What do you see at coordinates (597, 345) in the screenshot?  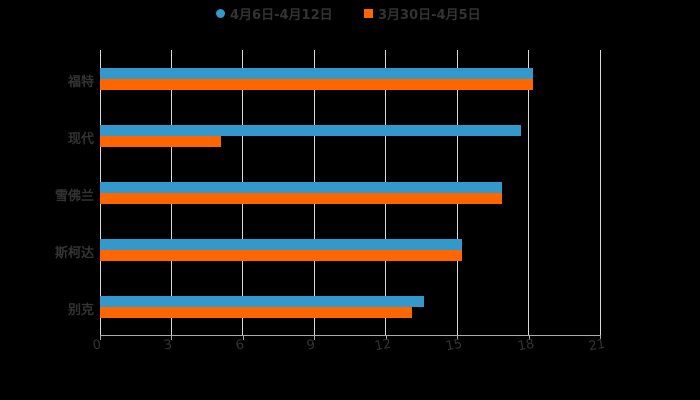 I see `x-tick-label: 21` at bounding box center [597, 345].